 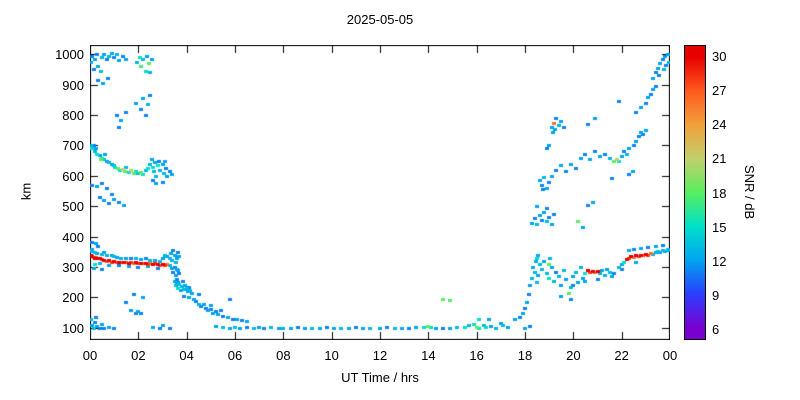 I want to click on y-axis-label: km, so click(x=26, y=191).